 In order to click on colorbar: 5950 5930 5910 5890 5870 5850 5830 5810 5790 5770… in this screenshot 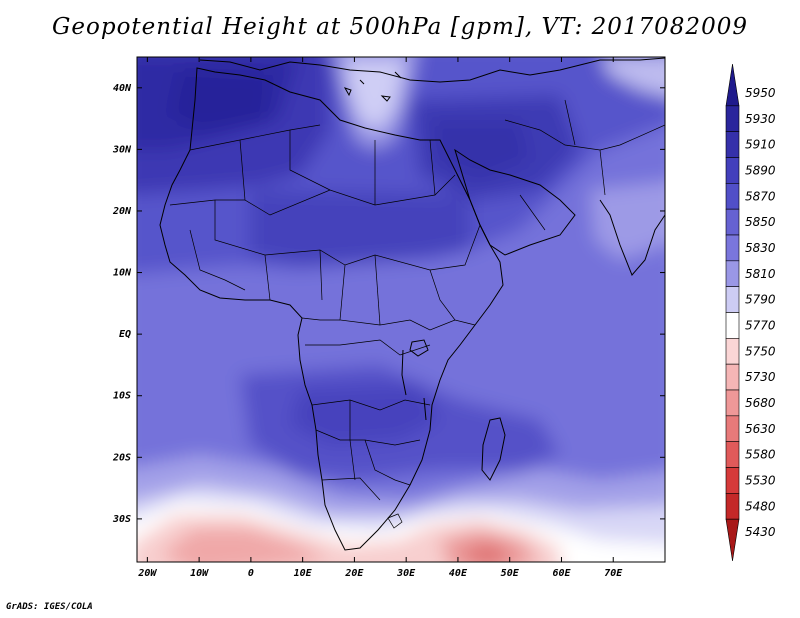, I will do `click(750, 312)`.